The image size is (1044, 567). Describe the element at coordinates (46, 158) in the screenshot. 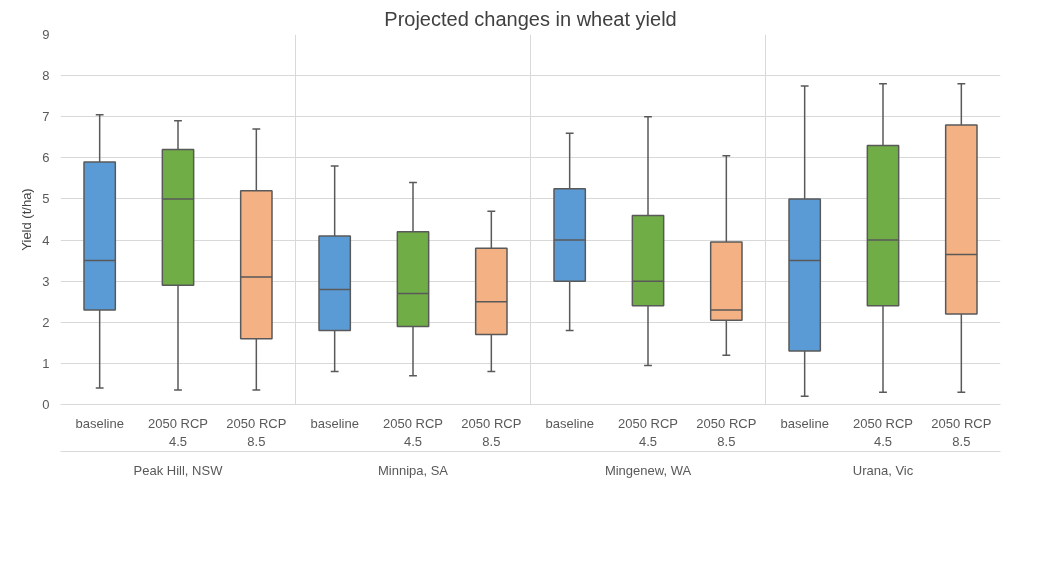

I see `y-tick-label: 6` at that location.